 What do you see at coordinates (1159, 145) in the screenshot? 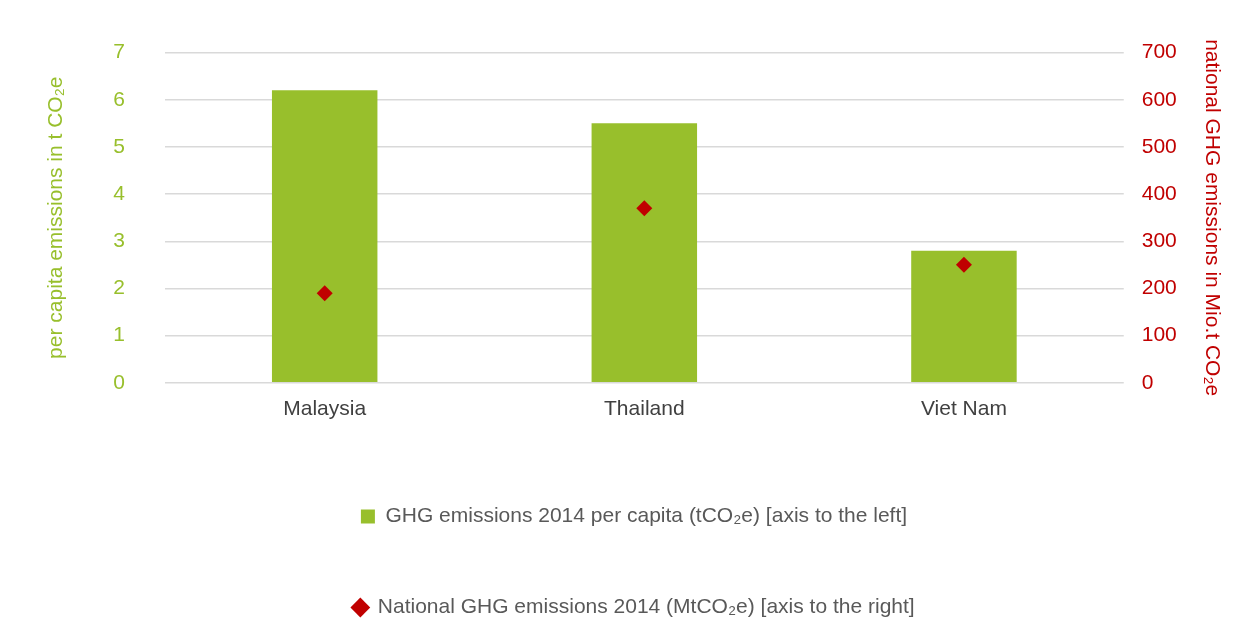
I see `y2-tick-label: 500` at bounding box center [1159, 145].